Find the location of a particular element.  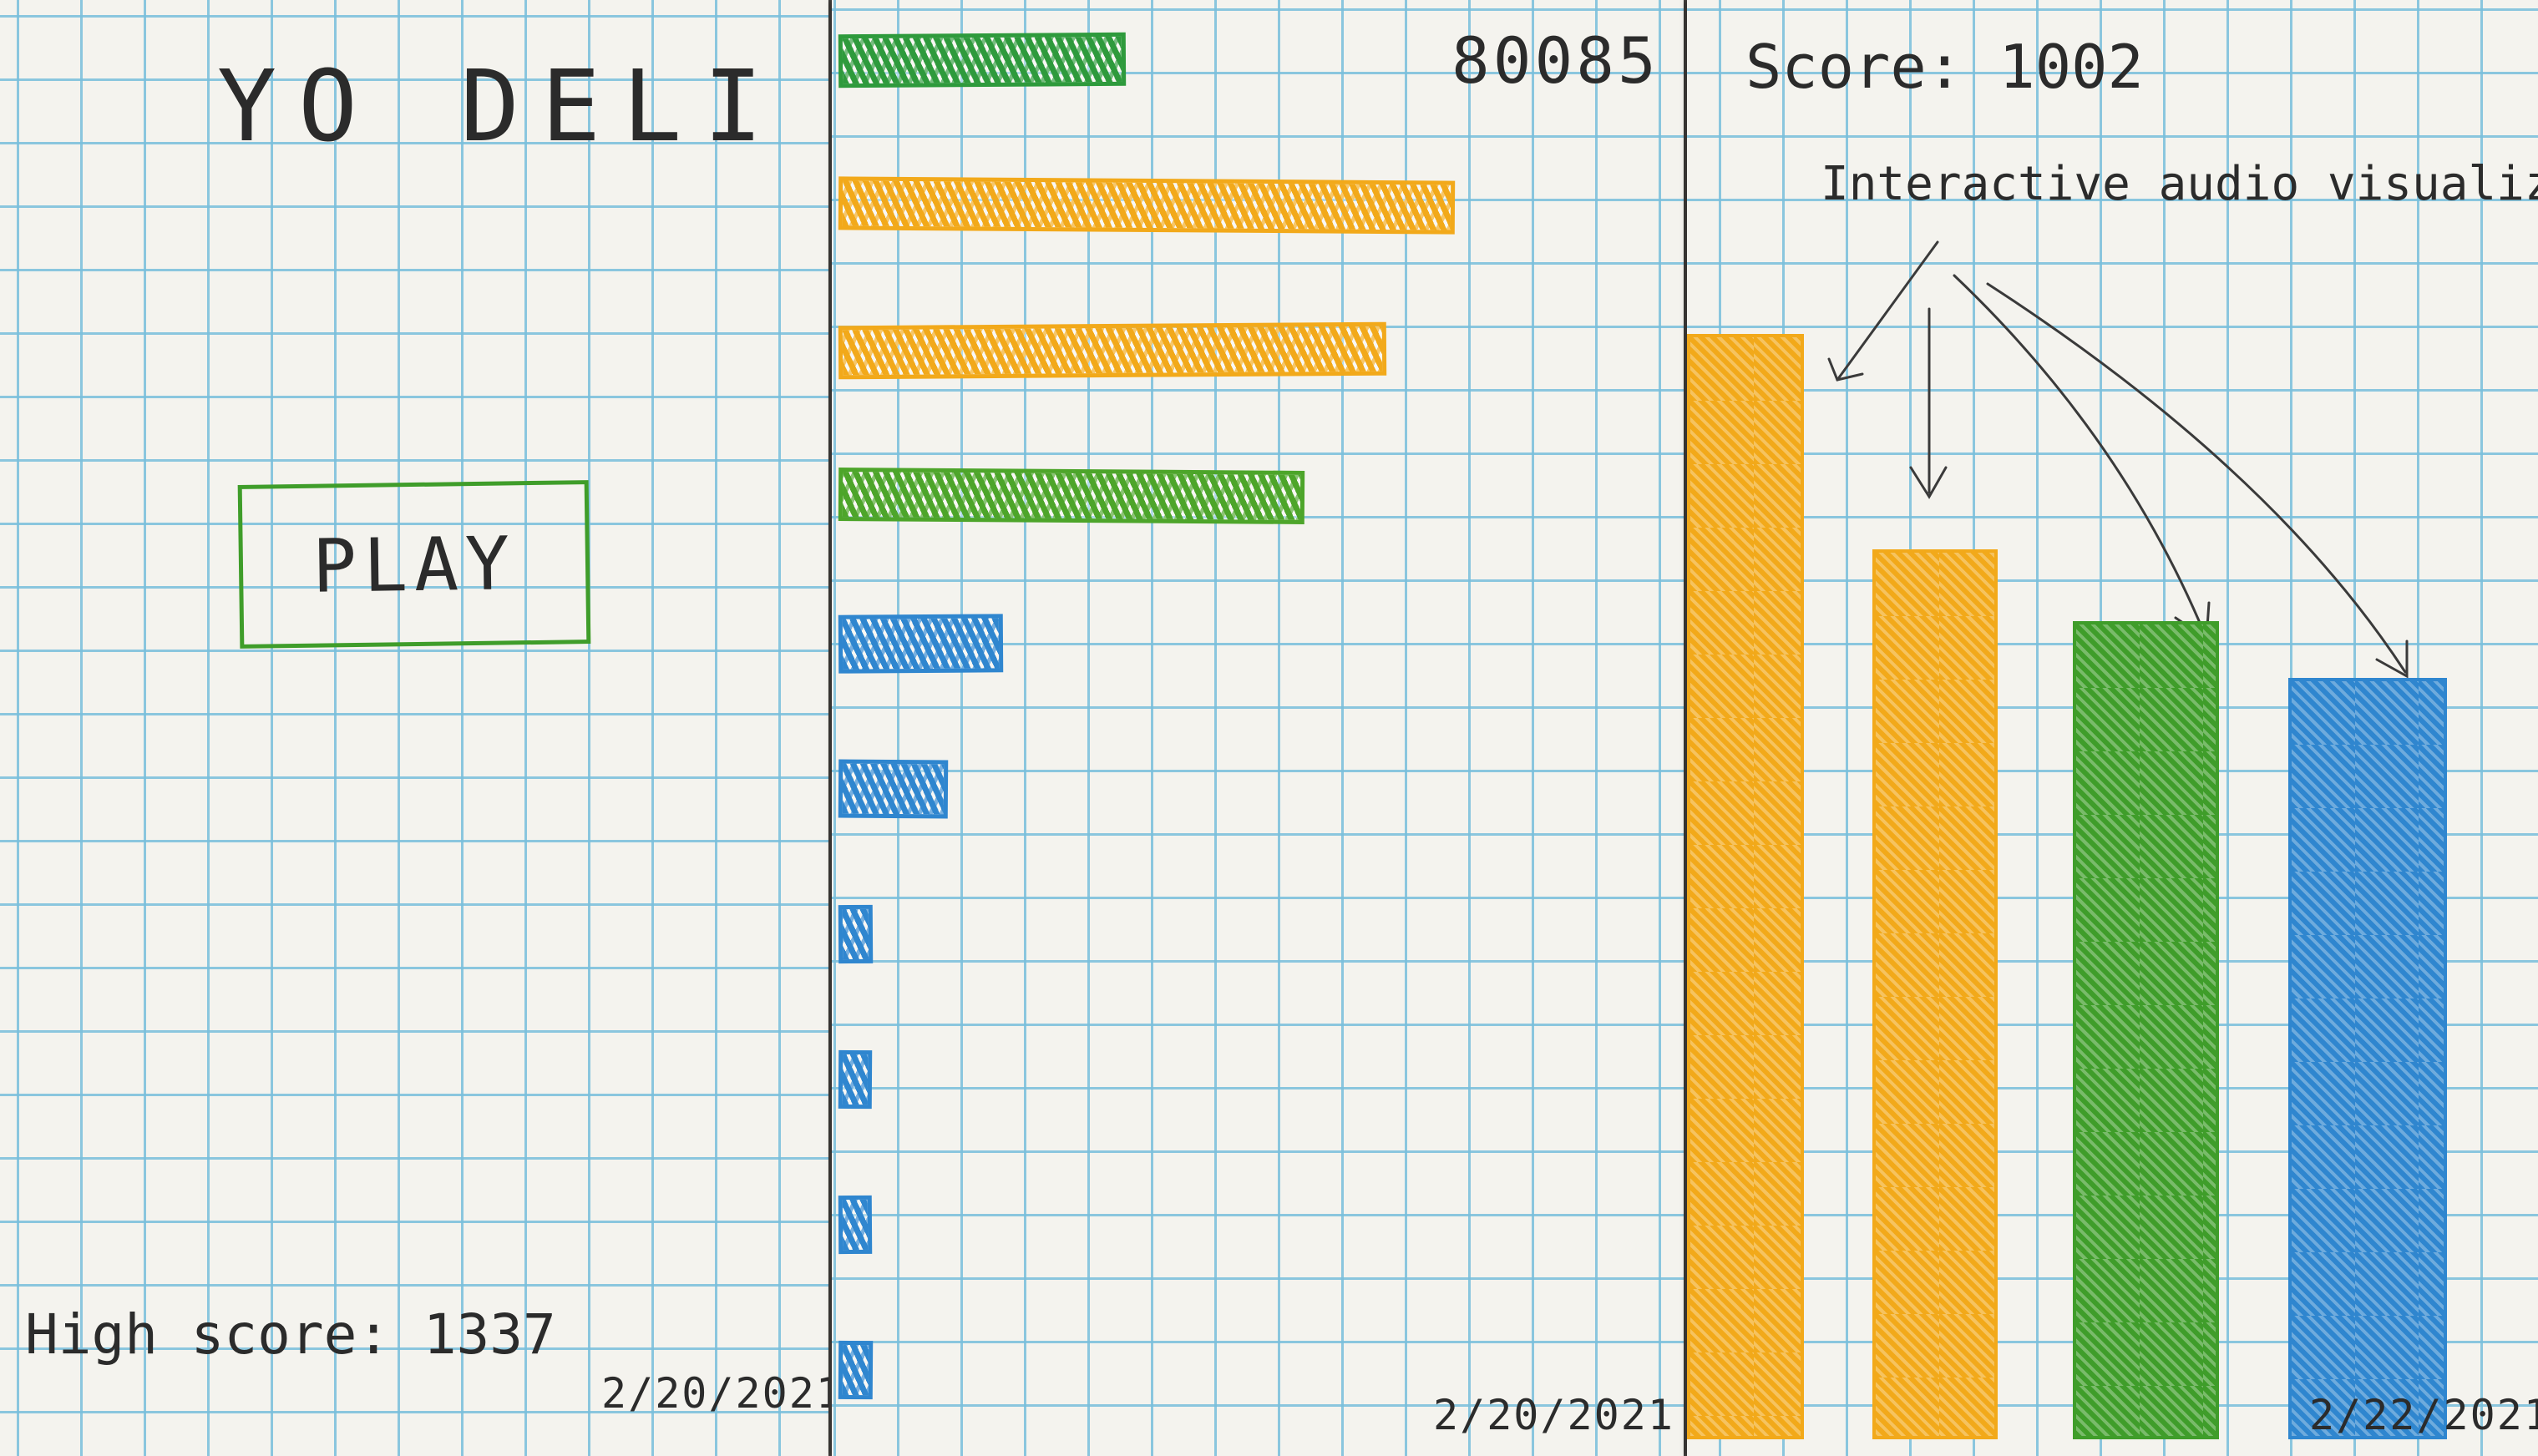

game-title: YO DELI is located at coordinates (501, 106).